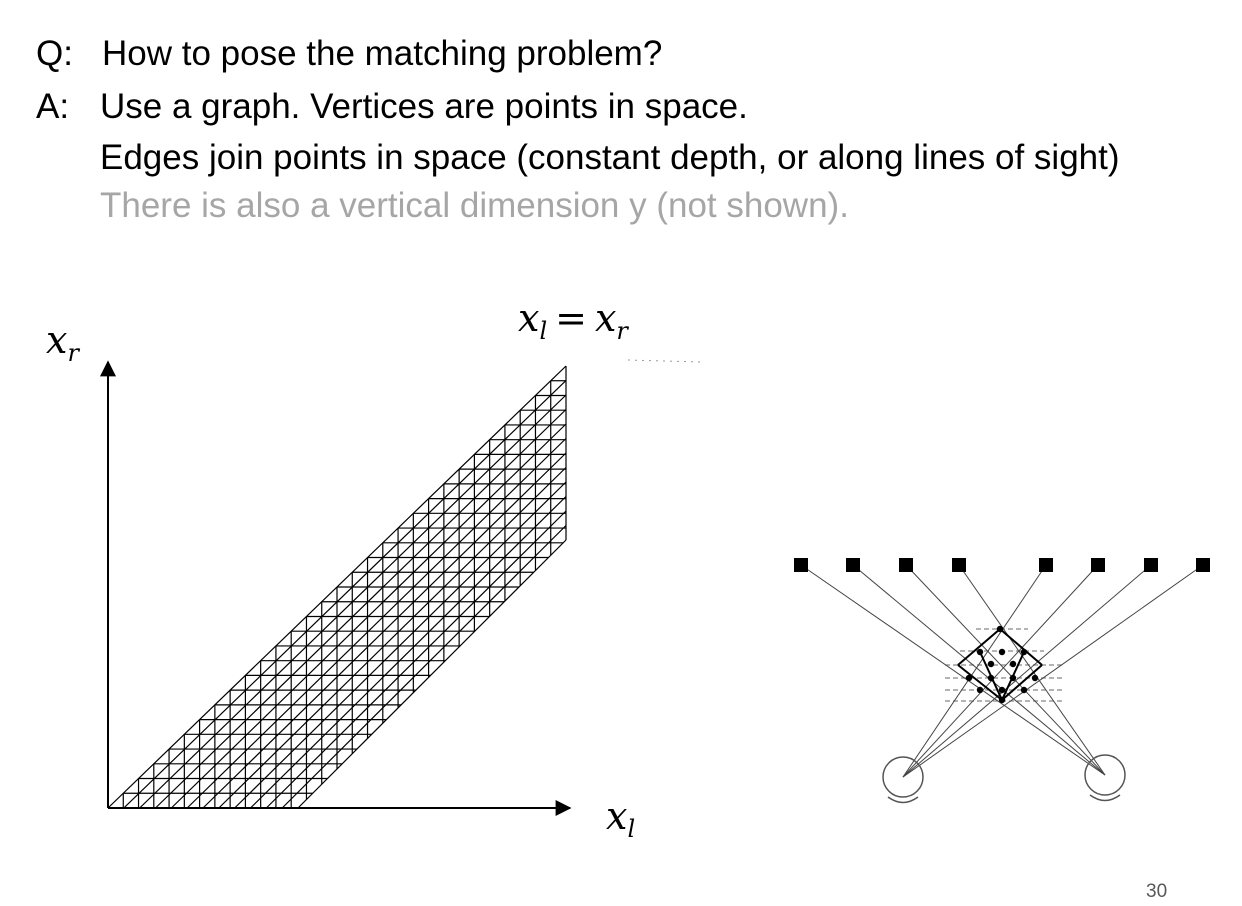 This screenshot has width=1242, height=906. What do you see at coordinates (605, 318) in the screenshot?
I see `diag-rhs-var: x` at bounding box center [605, 318].